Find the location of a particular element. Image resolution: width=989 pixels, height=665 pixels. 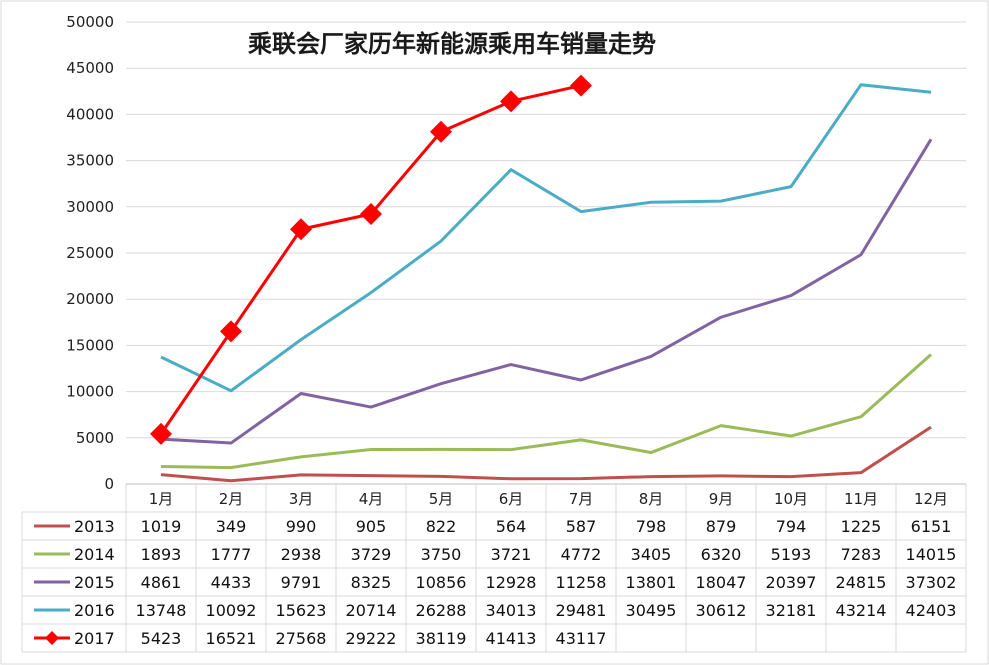

legend-label-2013: 2013 is located at coordinates (94, 526).